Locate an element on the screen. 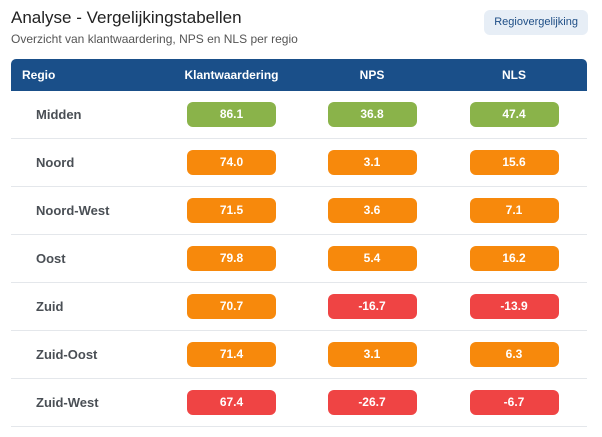  klantwaardering-cell: 79.8 is located at coordinates (231, 258).